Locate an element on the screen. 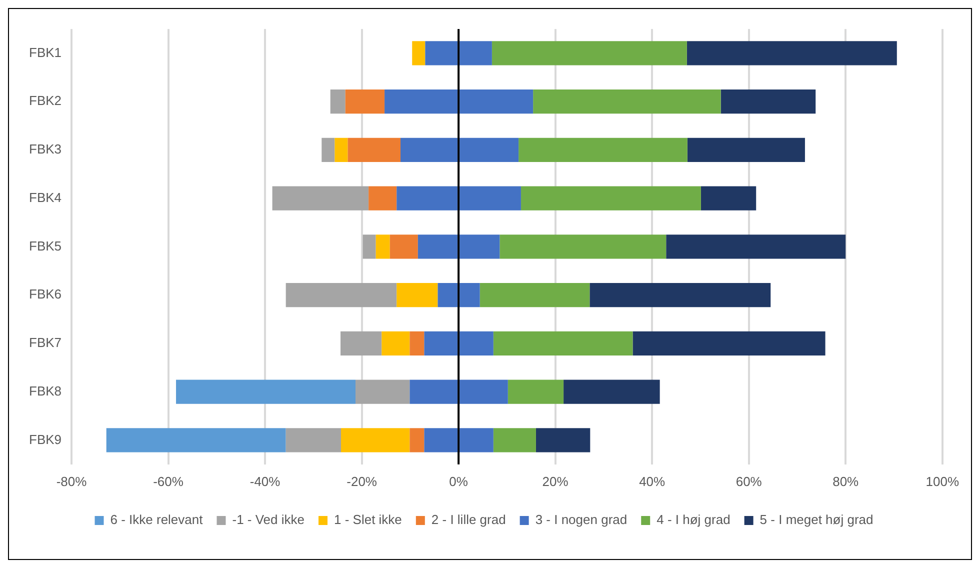  x-tick-label: 80% is located at coordinates (846, 481).